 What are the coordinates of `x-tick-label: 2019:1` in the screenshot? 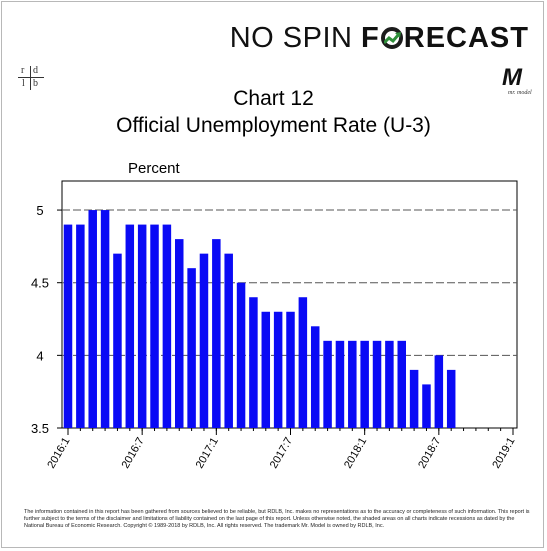 It's located at (503, 453).